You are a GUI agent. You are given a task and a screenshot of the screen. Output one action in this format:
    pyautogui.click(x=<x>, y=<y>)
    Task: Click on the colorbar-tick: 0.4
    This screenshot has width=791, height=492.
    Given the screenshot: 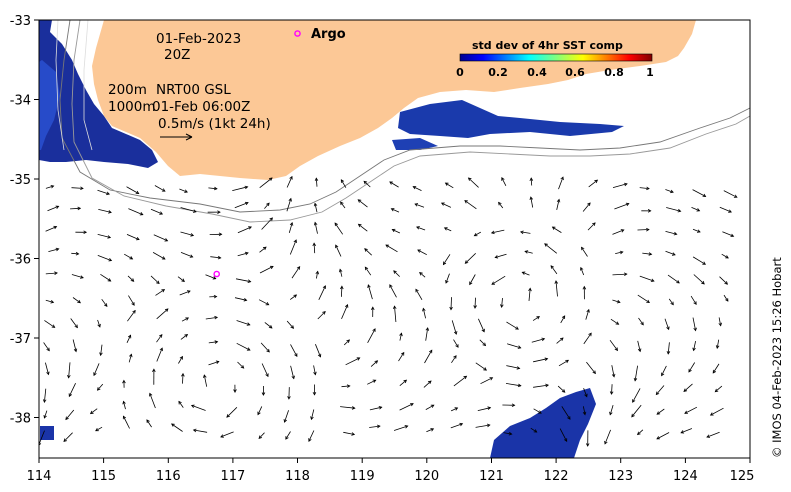 What is the action you would take?
    pyautogui.click(x=537, y=72)
    